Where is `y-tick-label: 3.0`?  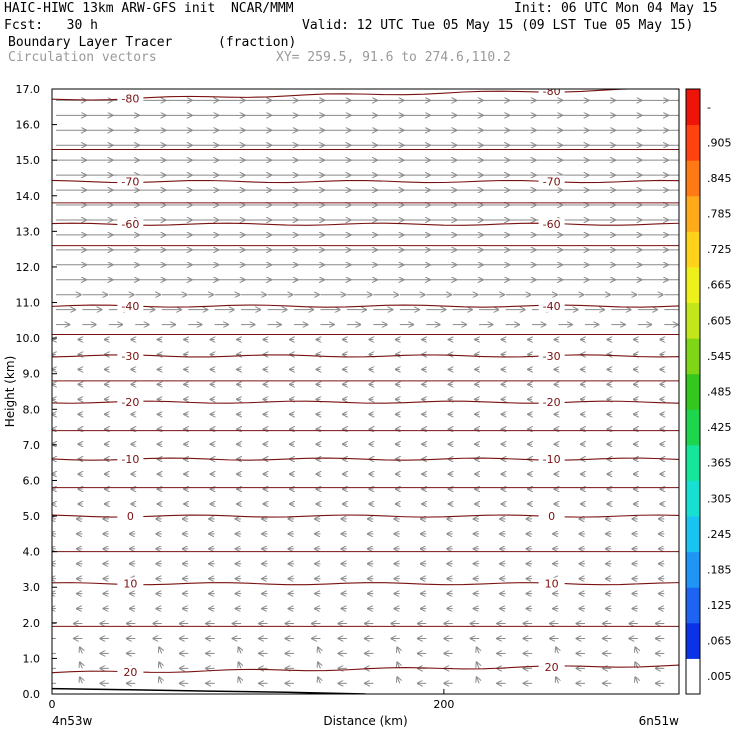
y-tick-label: 3.0 is located at coordinates (32, 587).